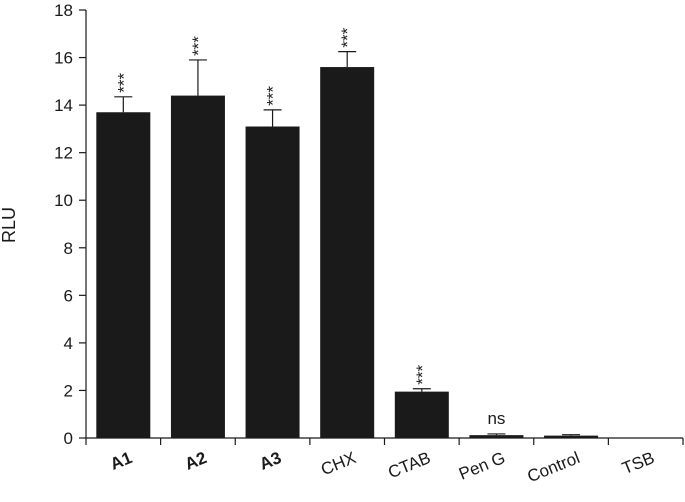 Image resolution: width=685 pixels, height=502 pixels. What do you see at coordinates (270, 461) in the screenshot?
I see `x-tick-label: A3` at bounding box center [270, 461].